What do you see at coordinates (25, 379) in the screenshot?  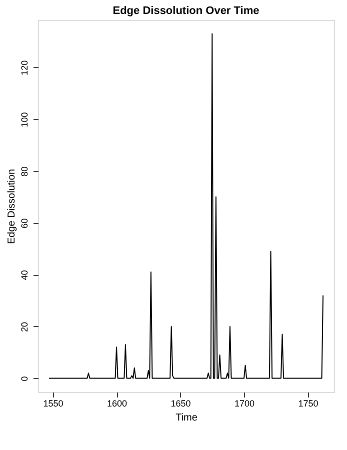 I see `y-tick-label: 0` at bounding box center [25, 379].